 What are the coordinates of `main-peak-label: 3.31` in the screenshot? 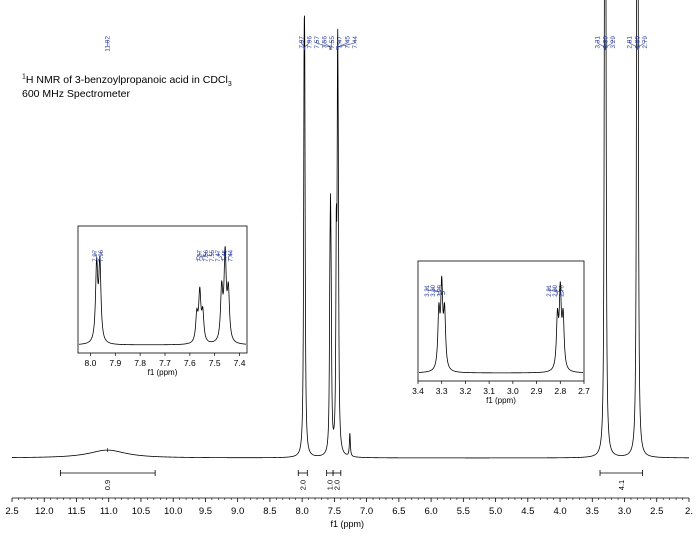 It's located at (598, 42).